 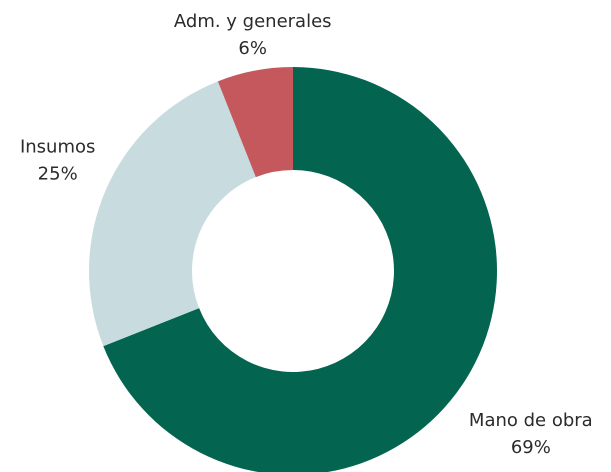 What do you see at coordinates (57, 147) in the screenshot?
I see `slice-label: Insumos` at bounding box center [57, 147].